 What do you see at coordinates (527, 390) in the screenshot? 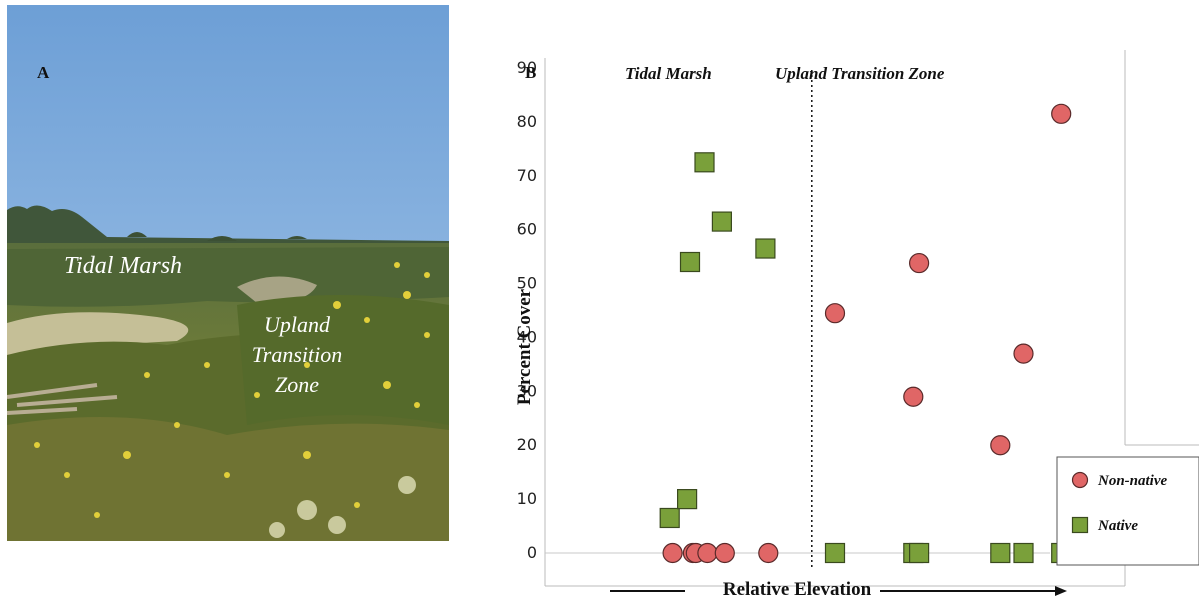
I see `y-tick-label: 30` at bounding box center [527, 390].